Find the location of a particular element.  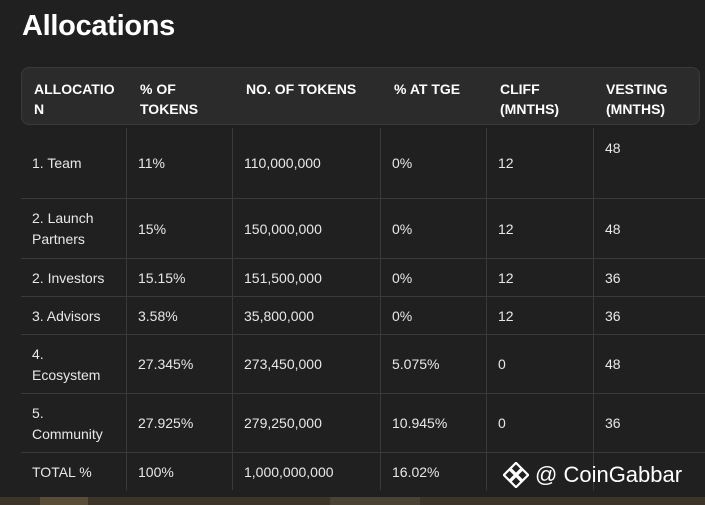

table-row: 3. Advisors 3.58% 35,800,000 0% 12 36 is located at coordinates (363, 316).